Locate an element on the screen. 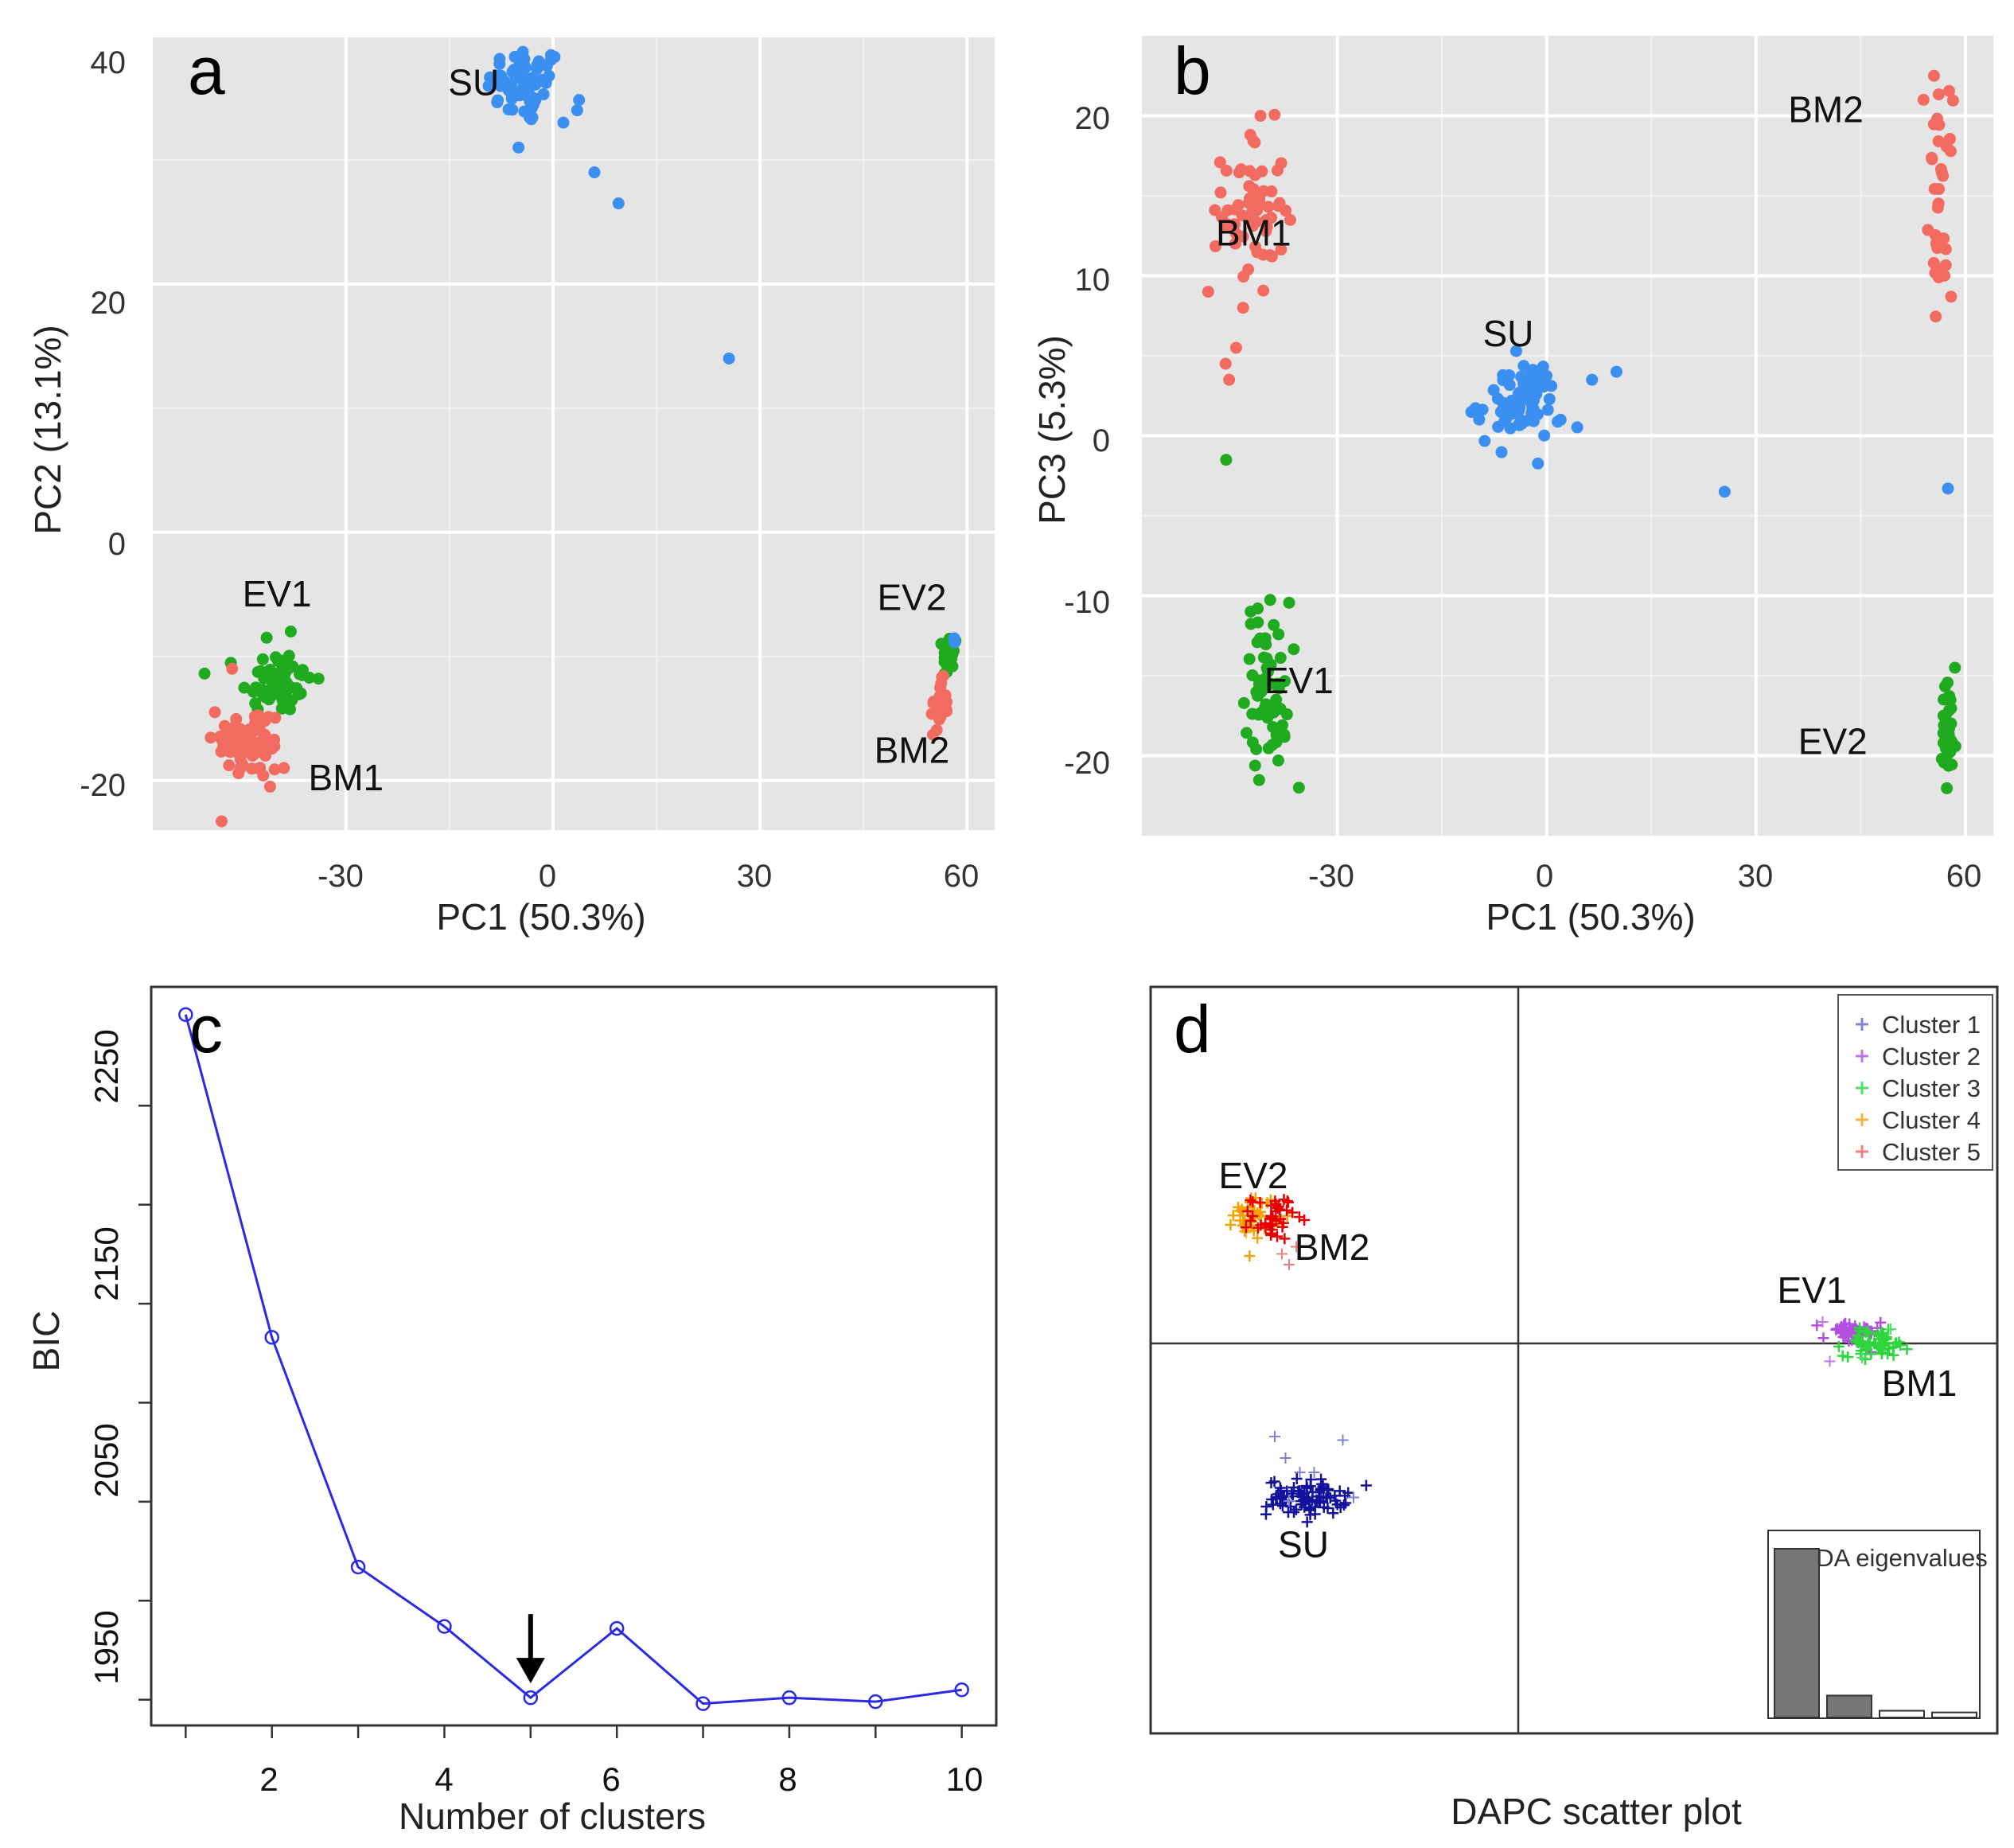 This screenshot has width=2014, height=1848. panel-b-points is located at coordinates (1581, 432).